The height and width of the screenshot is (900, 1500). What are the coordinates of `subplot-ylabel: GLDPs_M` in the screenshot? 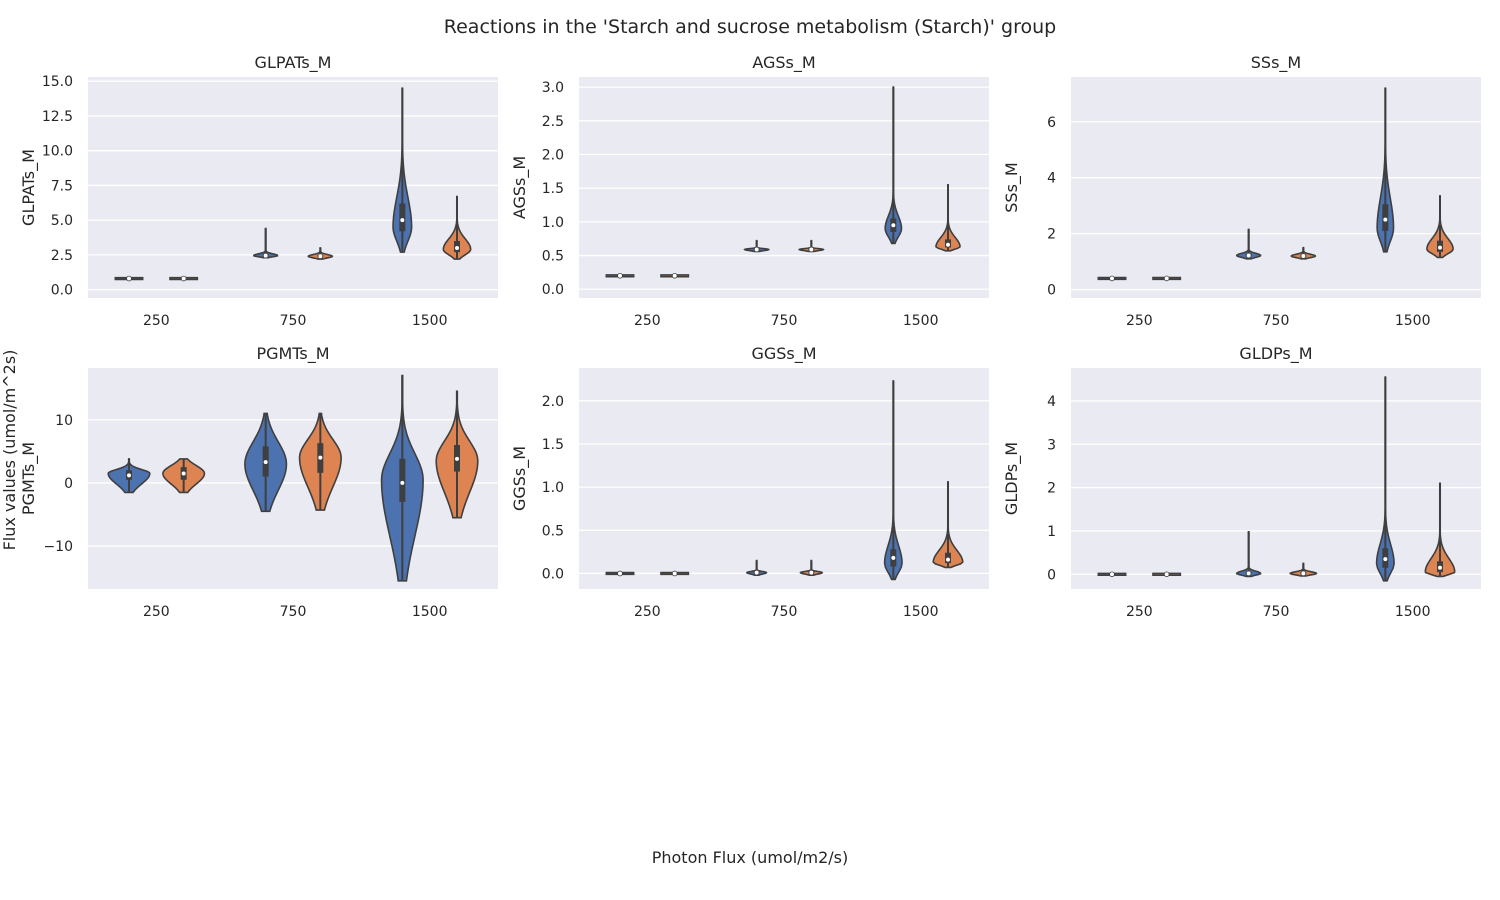 It's located at (1012, 478).